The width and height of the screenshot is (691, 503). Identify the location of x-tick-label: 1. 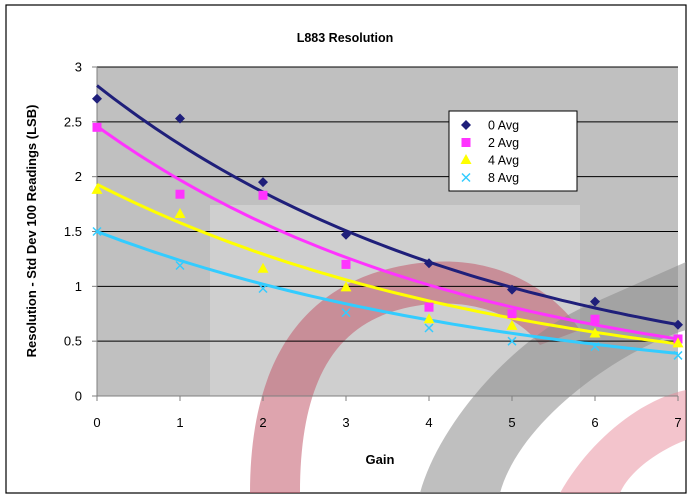
(179, 422).